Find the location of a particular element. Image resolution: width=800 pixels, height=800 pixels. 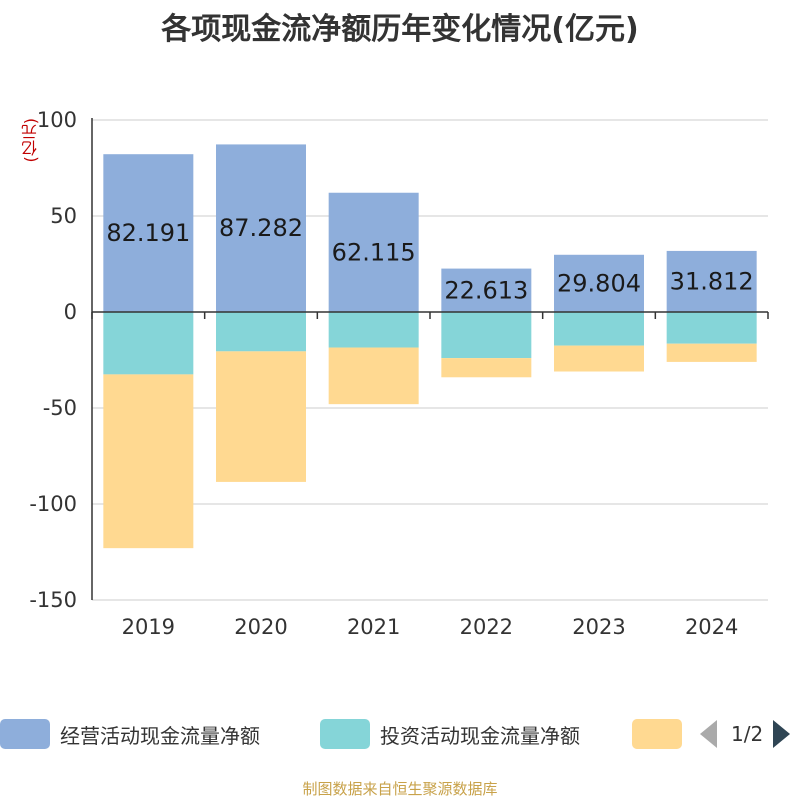

legend-item-financing-cash-flow is located at coordinates (657, 734).